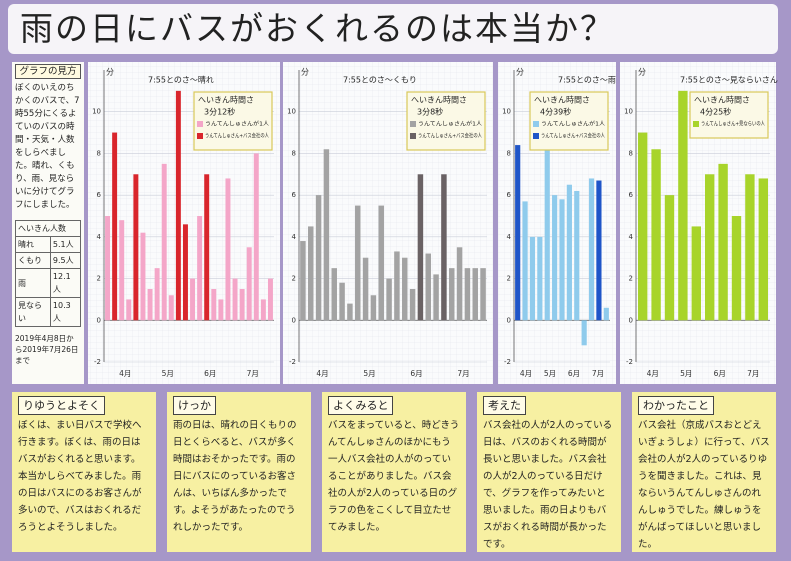 Image resolution: width=791 pixels, height=561 pixels. I want to click on note-value: 4分25秒, so click(715, 112).